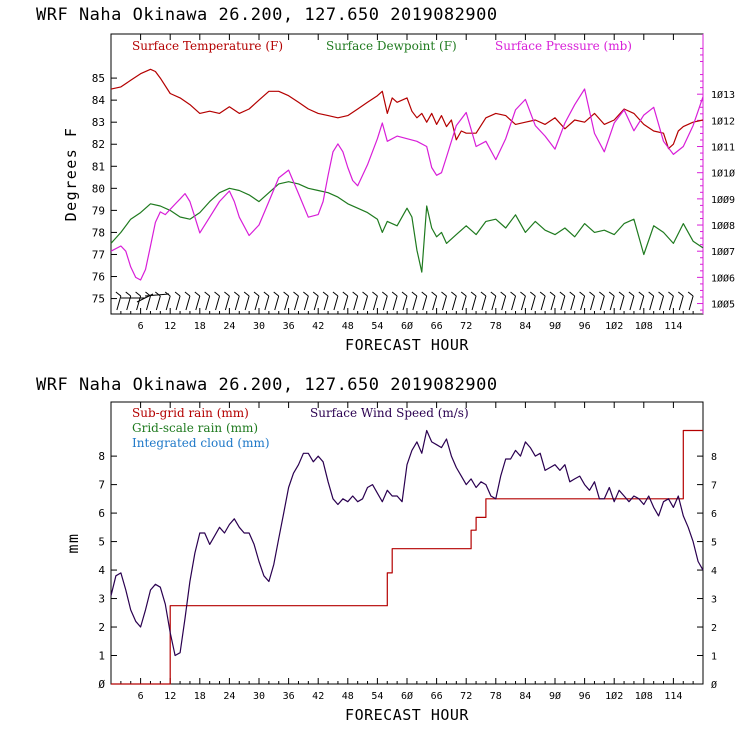 Image resolution: width=740 pixels, height=740 pixels. Describe the element at coordinates (723, 252) in the screenshot. I see `y2-tick-label: 1ØØ7` at that location.